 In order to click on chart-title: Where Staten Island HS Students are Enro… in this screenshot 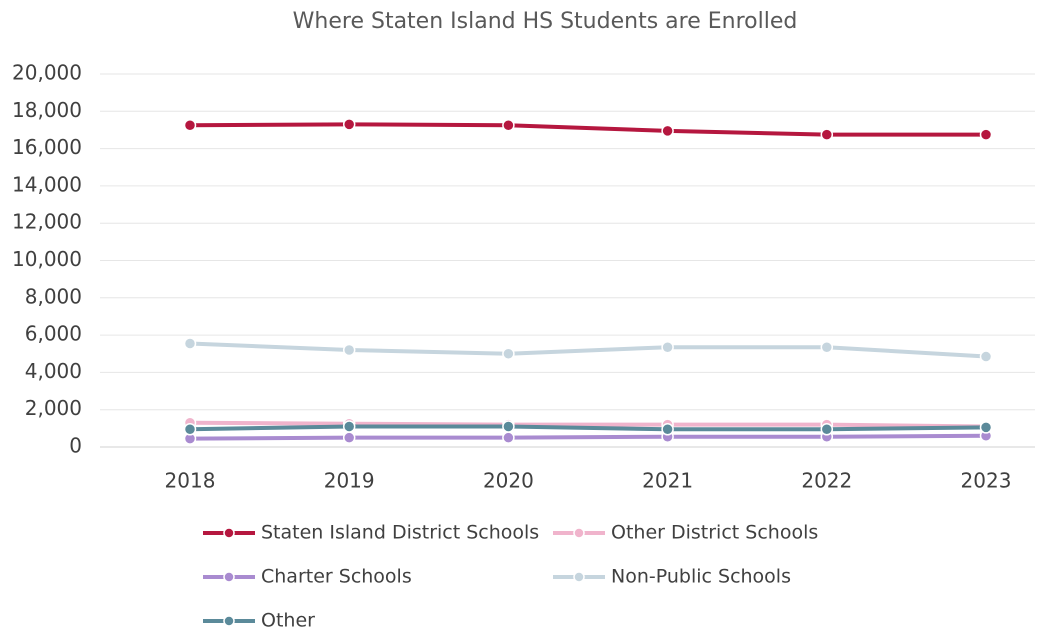, I will do `click(545, 21)`.